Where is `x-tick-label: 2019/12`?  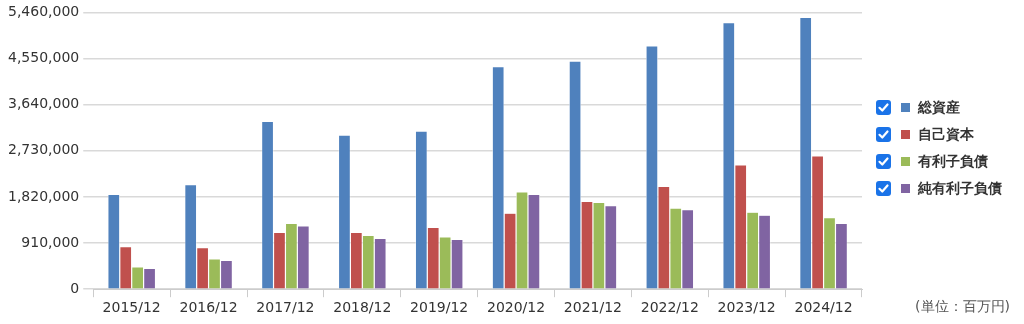
x-tick-label: 2019/12 is located at coordinates (439, 307).